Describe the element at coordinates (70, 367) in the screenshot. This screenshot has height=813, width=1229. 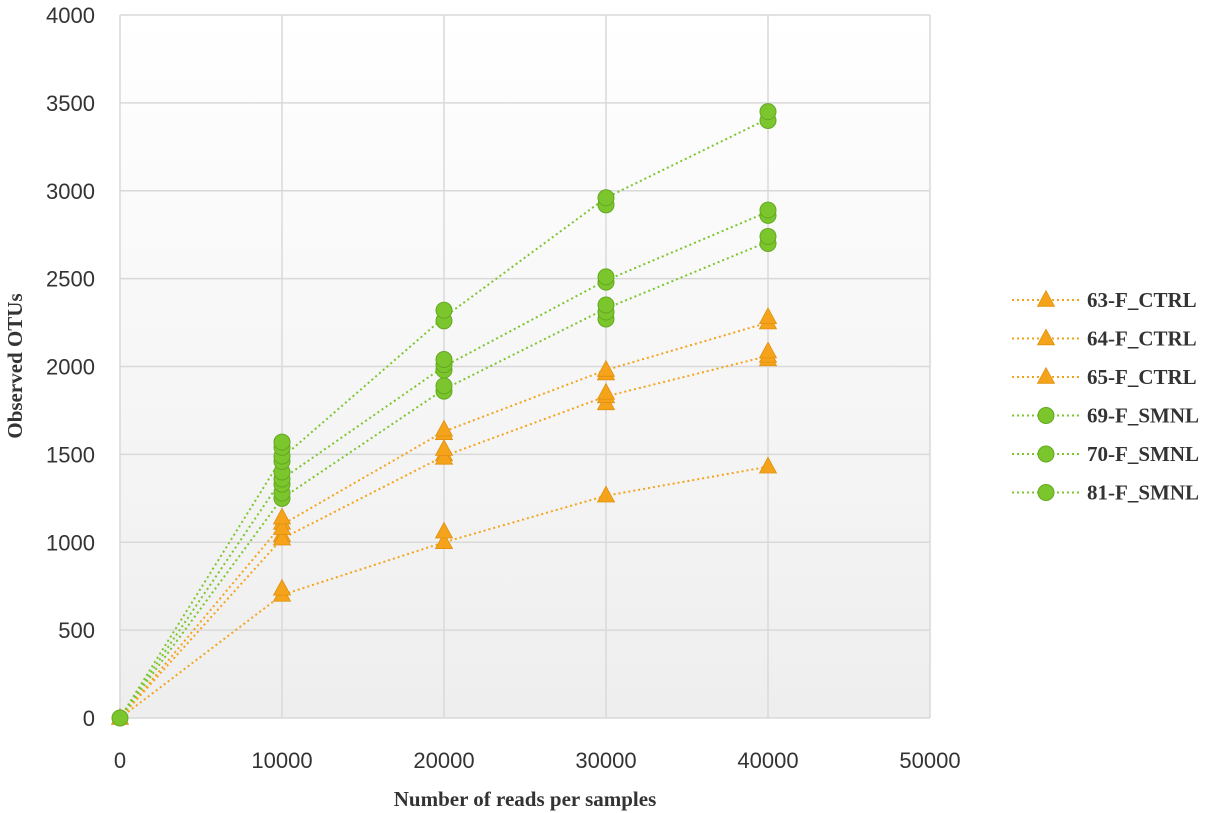
I see `y-tick-label: 2000` at that location.